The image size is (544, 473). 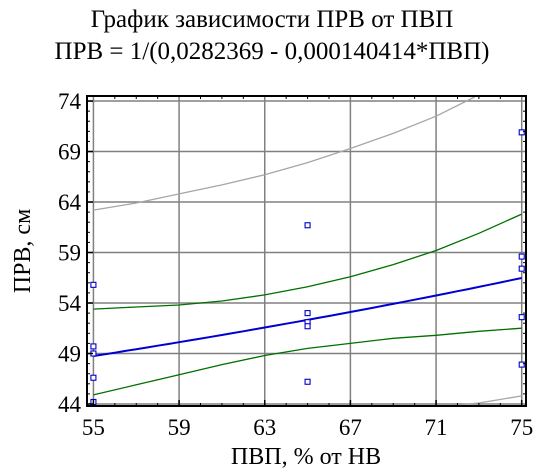 I want to click on x-tick-label: 67, so click(x=350, y=427).